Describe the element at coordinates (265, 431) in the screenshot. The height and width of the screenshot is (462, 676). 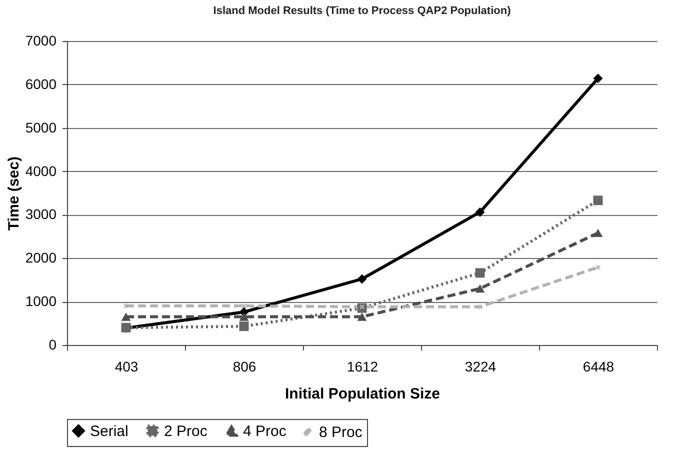
I see `legend-label: 4 Proc` at that location.